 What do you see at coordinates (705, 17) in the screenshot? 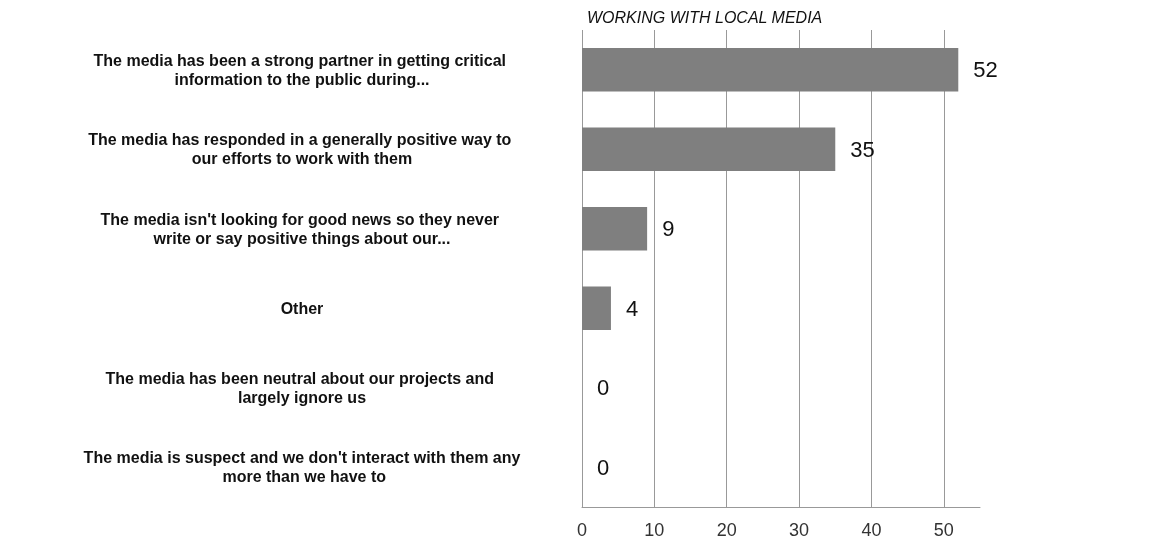
I see `chart-title: WORKING WITH LOCAL MEDIA` at bounding box center [705, 17].